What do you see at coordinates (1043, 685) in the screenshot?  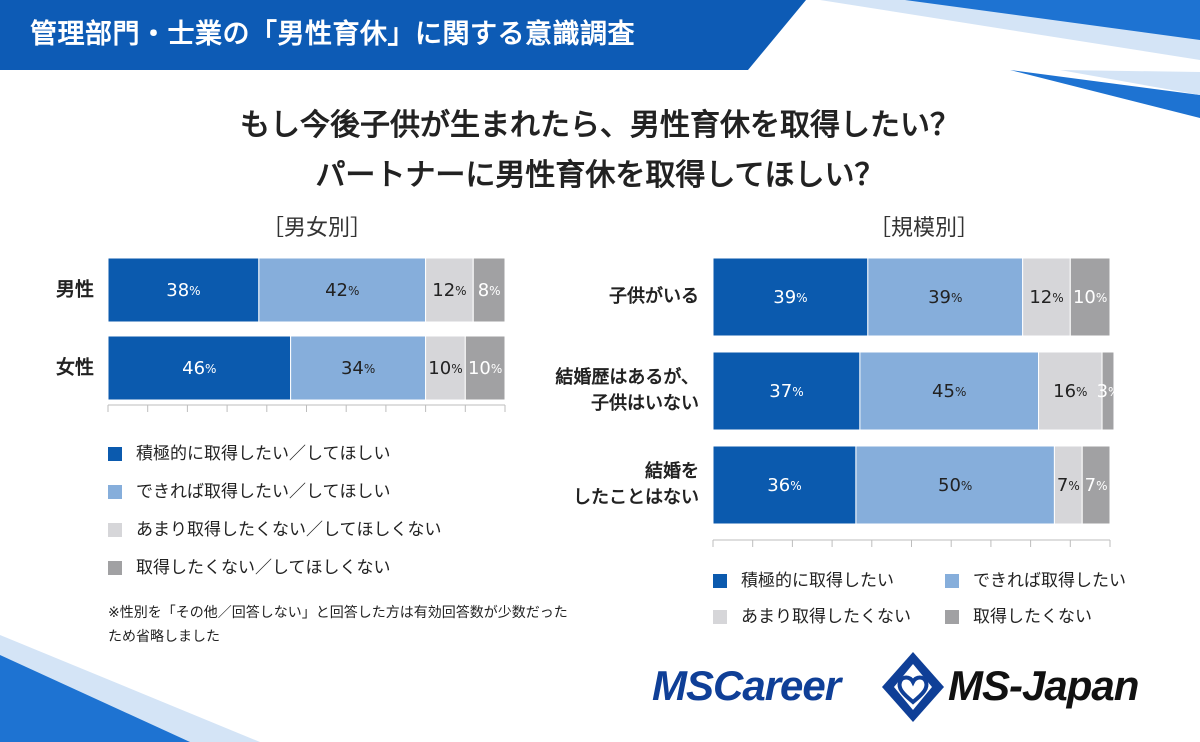 I see `logo-ms-japan: MS-Japan` at bounding box center [1043, 685].